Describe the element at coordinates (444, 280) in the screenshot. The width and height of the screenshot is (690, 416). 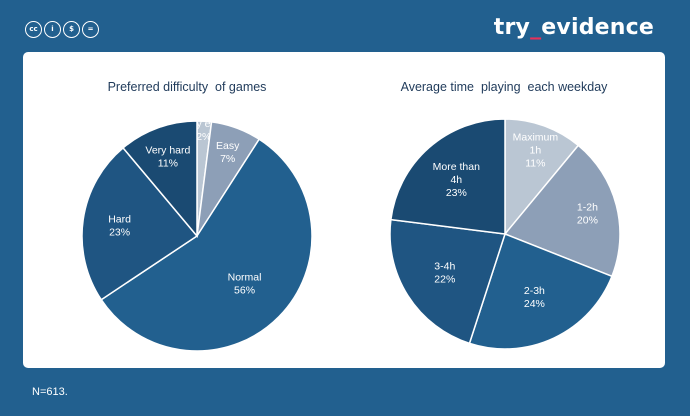
I see `slice-percent: 22%` at that location.